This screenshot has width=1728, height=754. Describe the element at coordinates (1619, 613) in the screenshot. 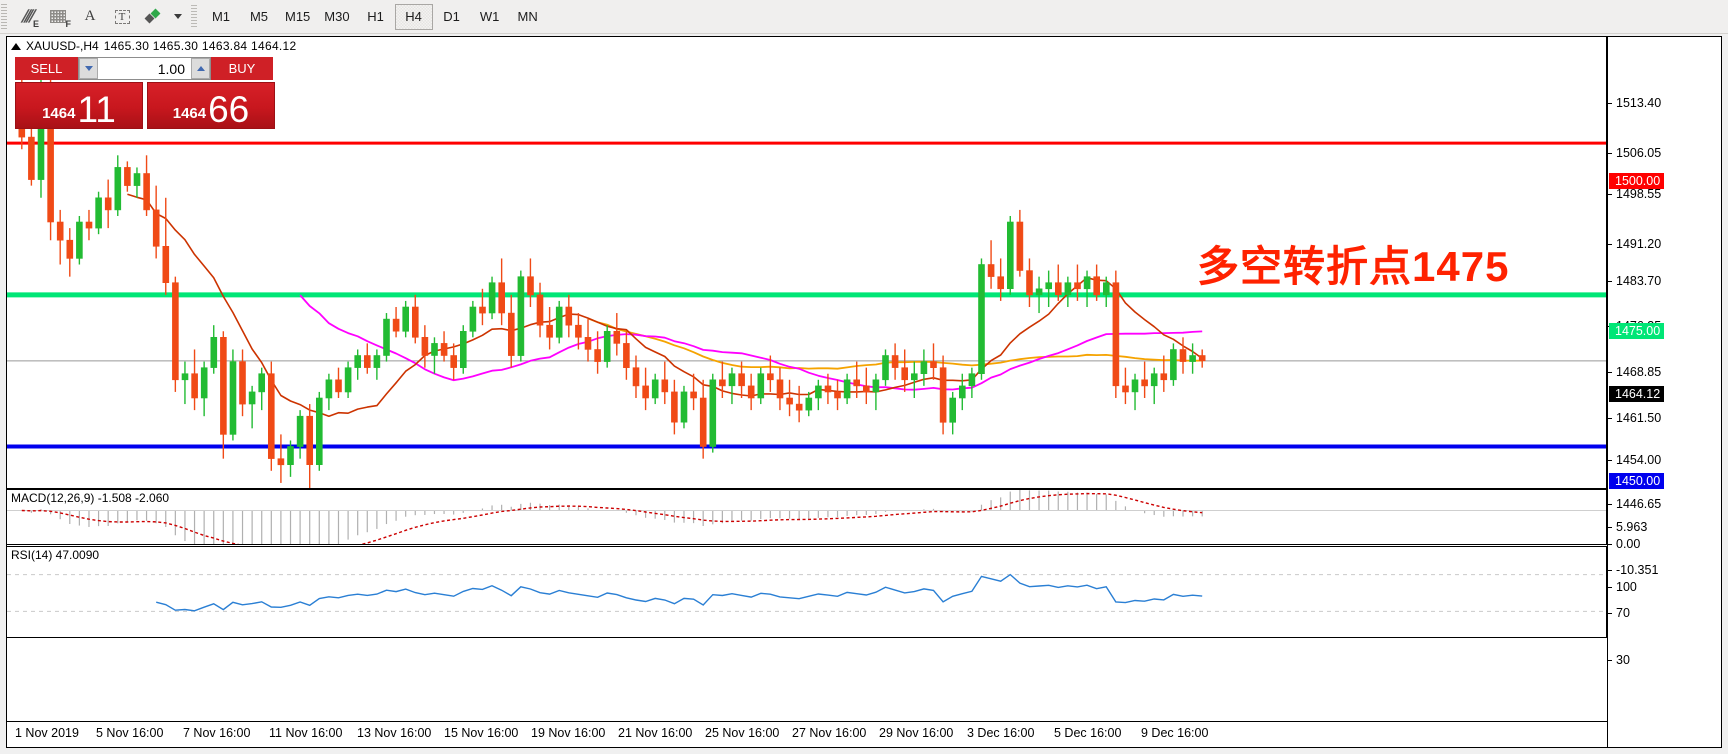

I see `rsi-tick-1: 70` at that location.